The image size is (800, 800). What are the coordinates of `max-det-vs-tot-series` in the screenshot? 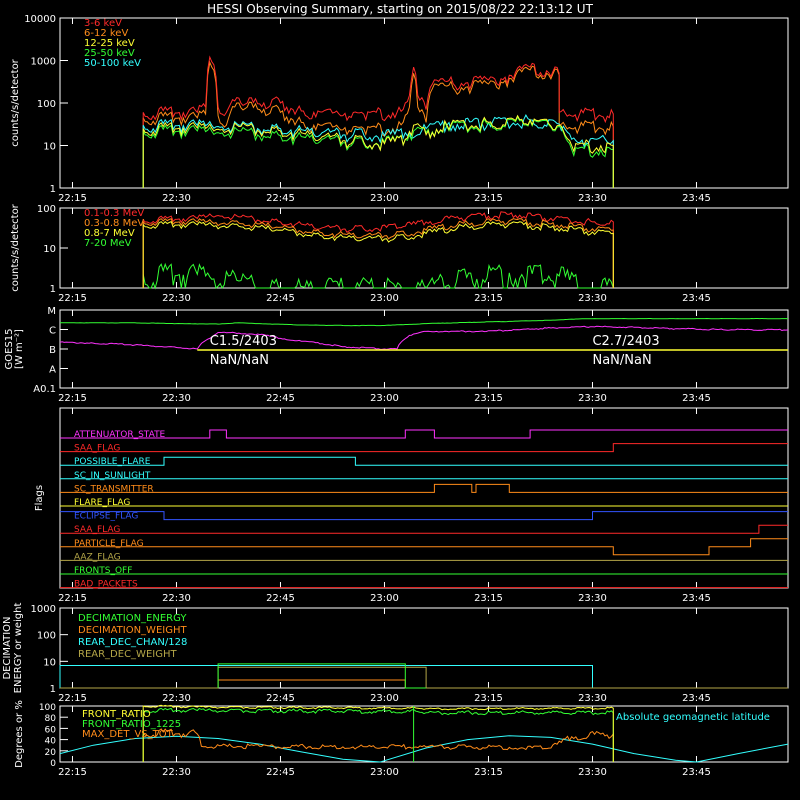 It's located at (378, 745).